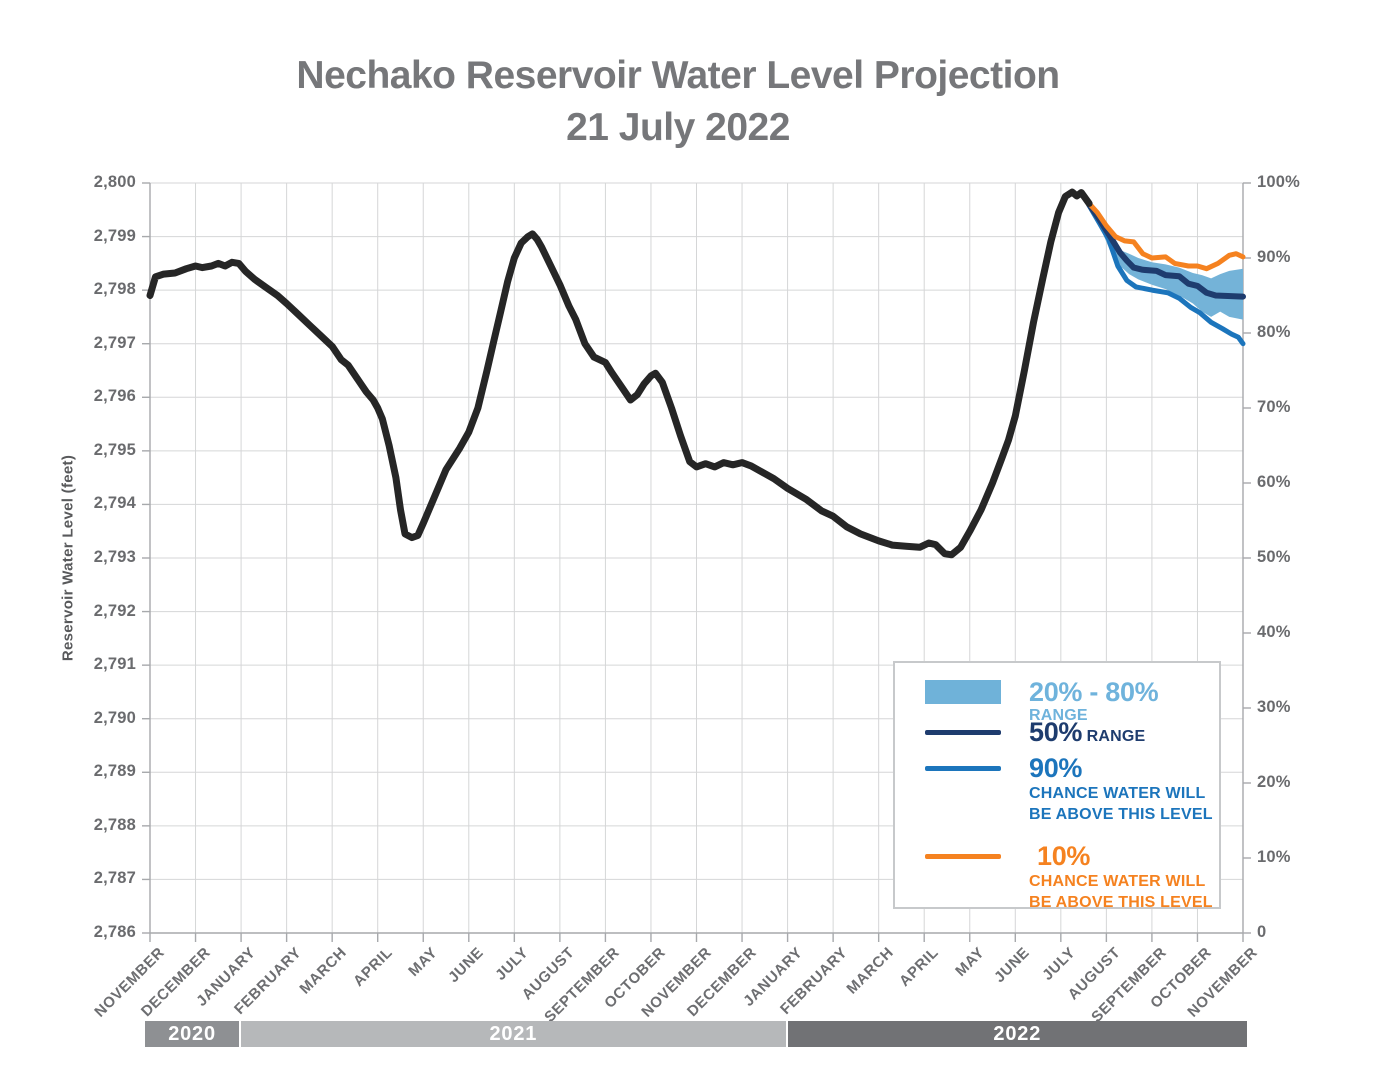 The image size is (1400, 1082). I want to click on right-tick-30pct: 30%, so click(1274, 707).